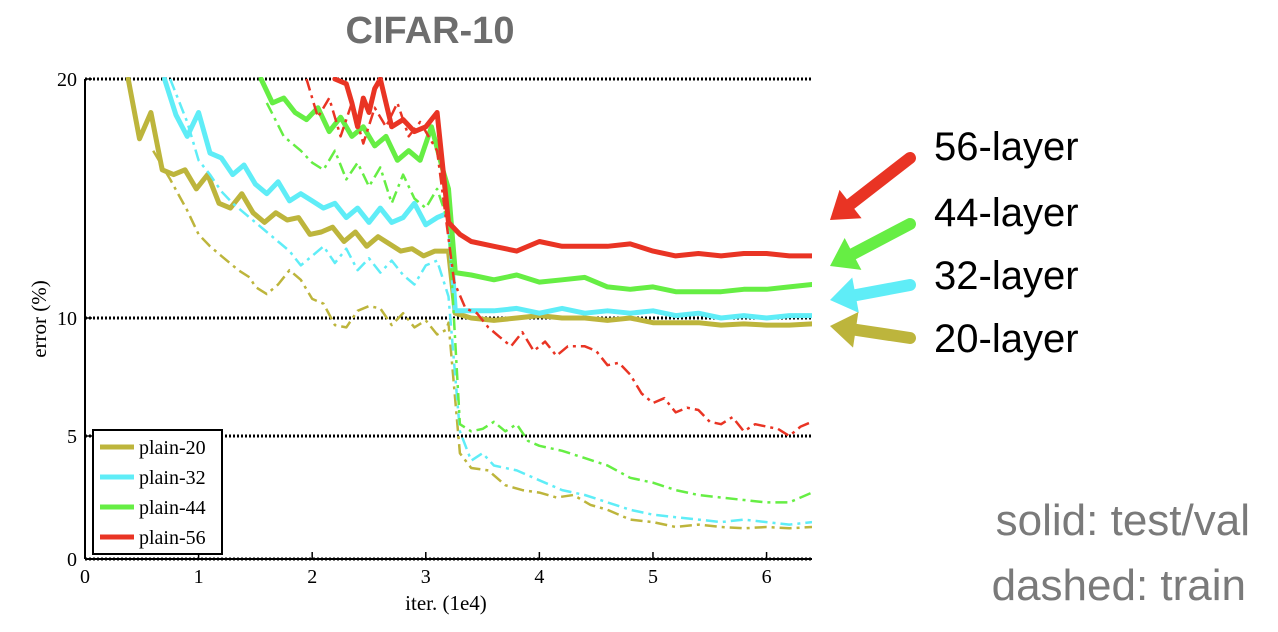  What do you see at coordinates (172, 448) in the screenshot?
I see `legend-label-plain-20: plain-20` at bounding box center [172, 448].